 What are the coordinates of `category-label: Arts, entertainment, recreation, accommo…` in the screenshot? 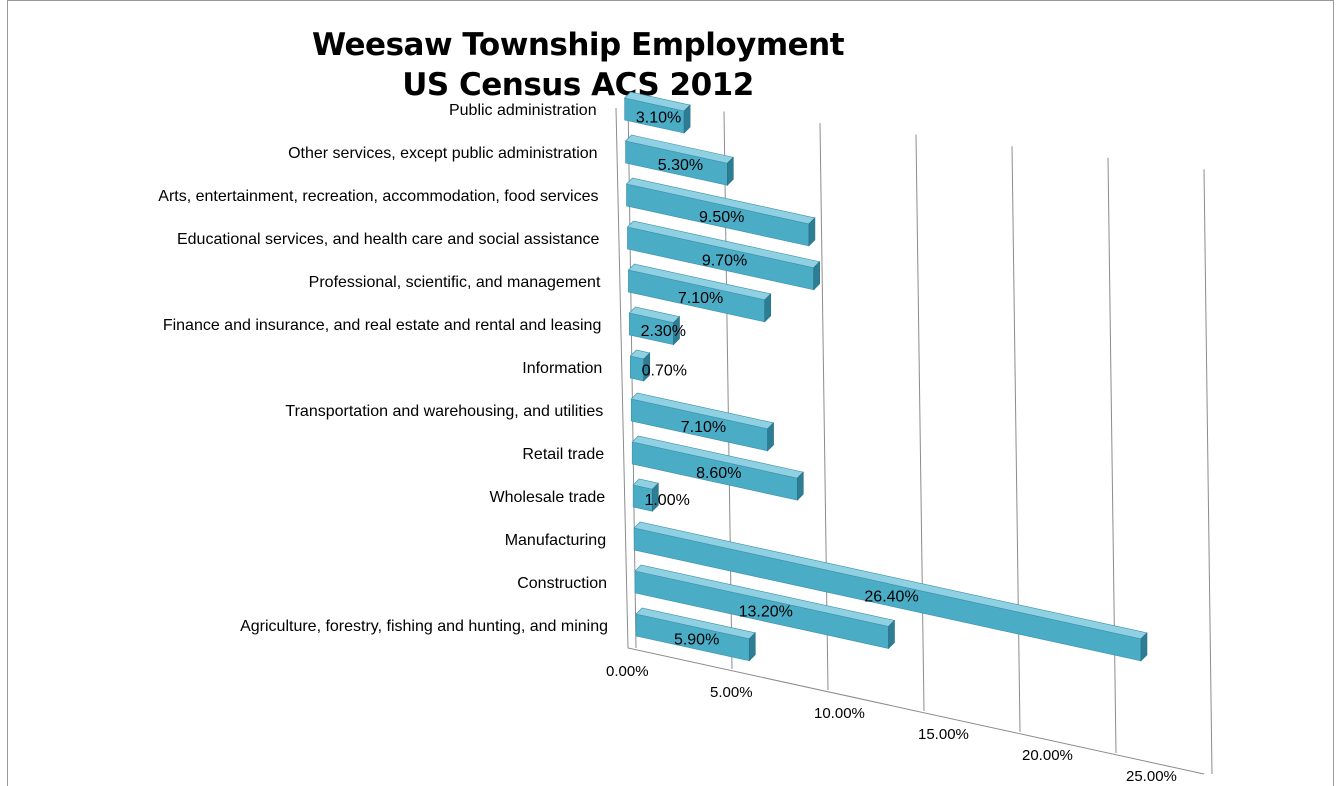 It's located at (378, 196).